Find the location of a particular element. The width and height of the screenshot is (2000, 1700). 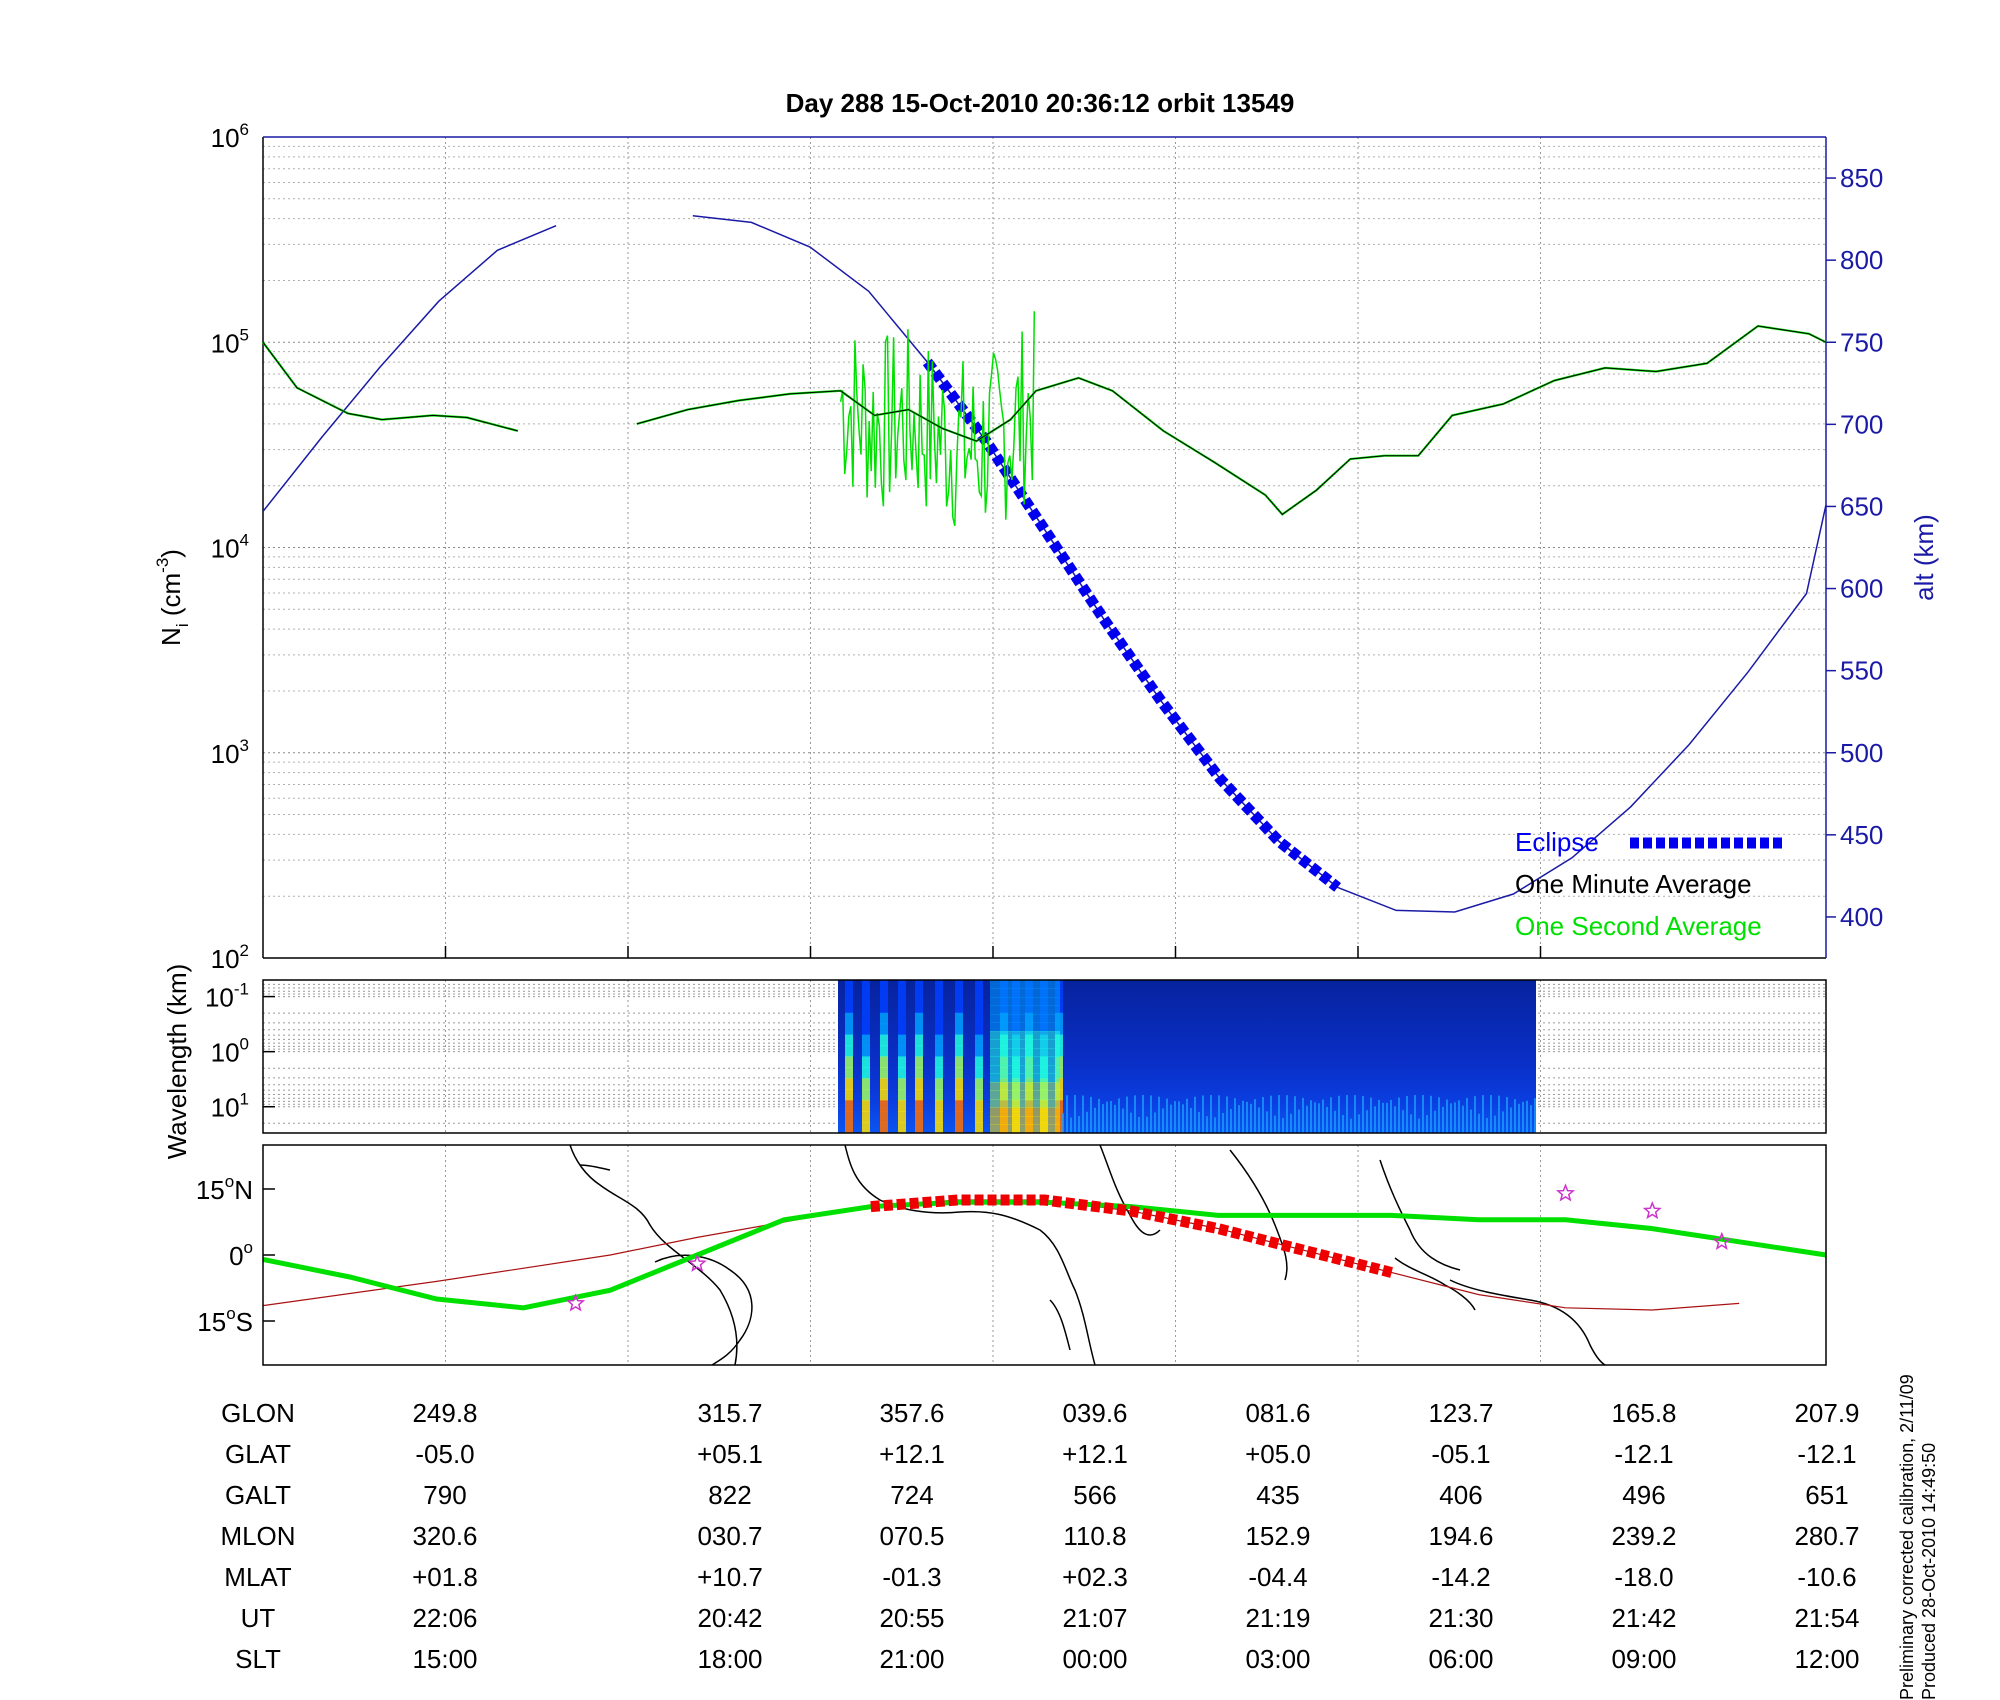

one-second-average-line is located at coordinates (1231, 420).